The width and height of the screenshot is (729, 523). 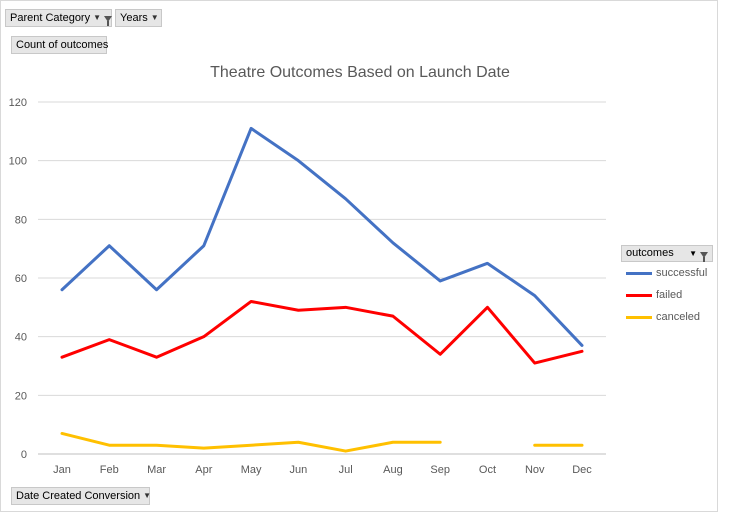 What do you see at coordinates (682, 273) in the screenshot?
I see `legend-label: successful` at bounding box center [682, 273].